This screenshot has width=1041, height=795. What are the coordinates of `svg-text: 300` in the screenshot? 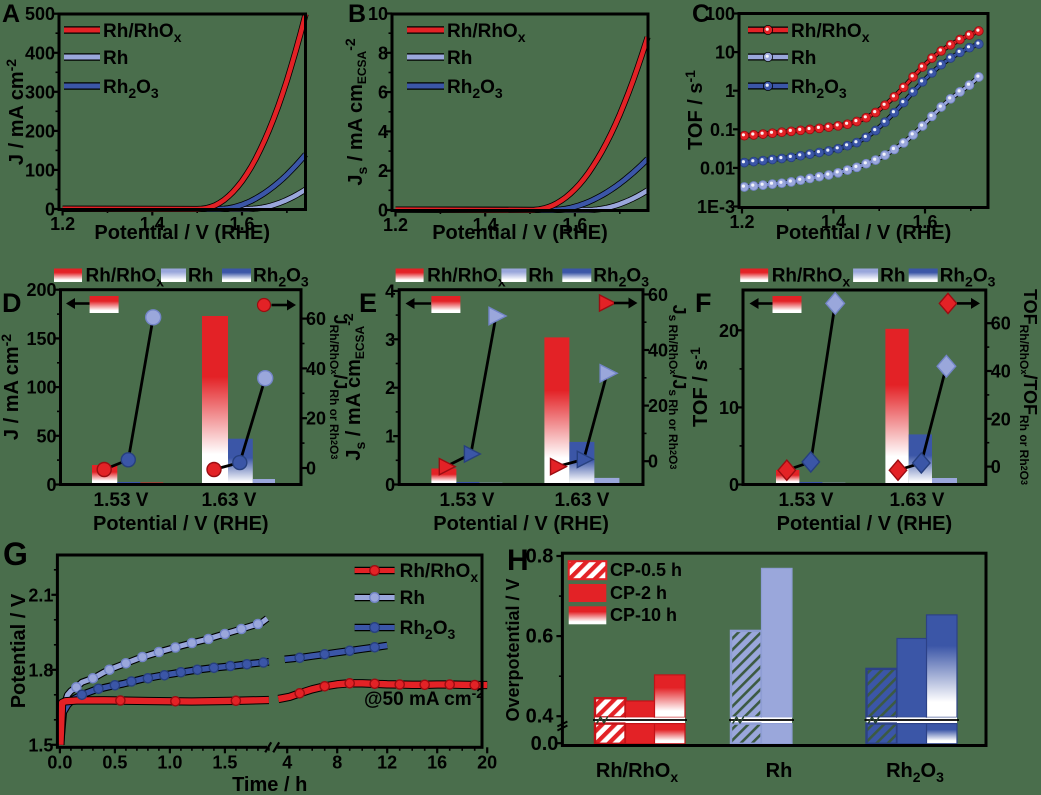 It's located at (40, 92).